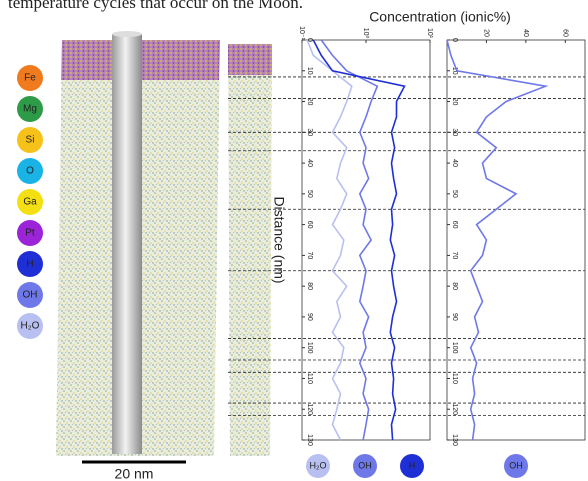  I want to click on legend-label: O, so click(30, 171).